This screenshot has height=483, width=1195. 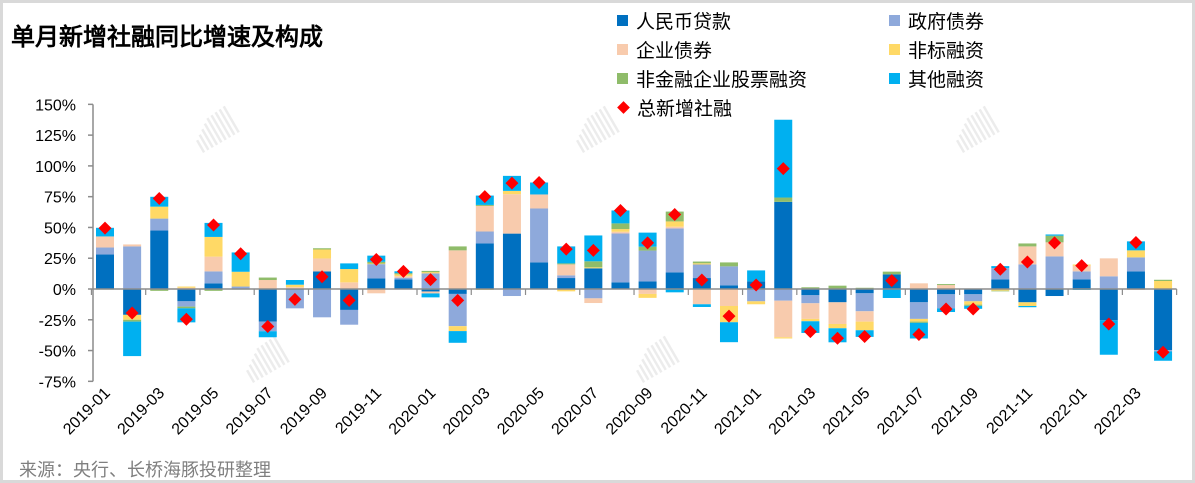 What do you see at coordinates (87, 412) in the screenshot?
I see `x-tick-label: 2019-01` at bounding box center [87, 412].